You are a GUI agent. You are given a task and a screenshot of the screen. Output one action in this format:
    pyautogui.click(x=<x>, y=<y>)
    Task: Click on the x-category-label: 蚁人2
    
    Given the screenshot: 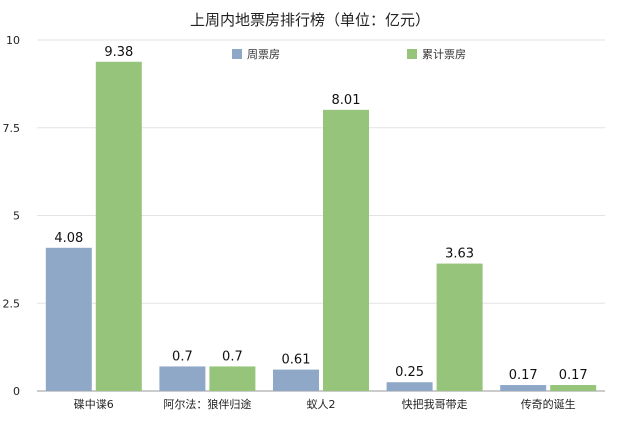 What is the action you would take?
    pyautogui.click(x=321, y=404)
    